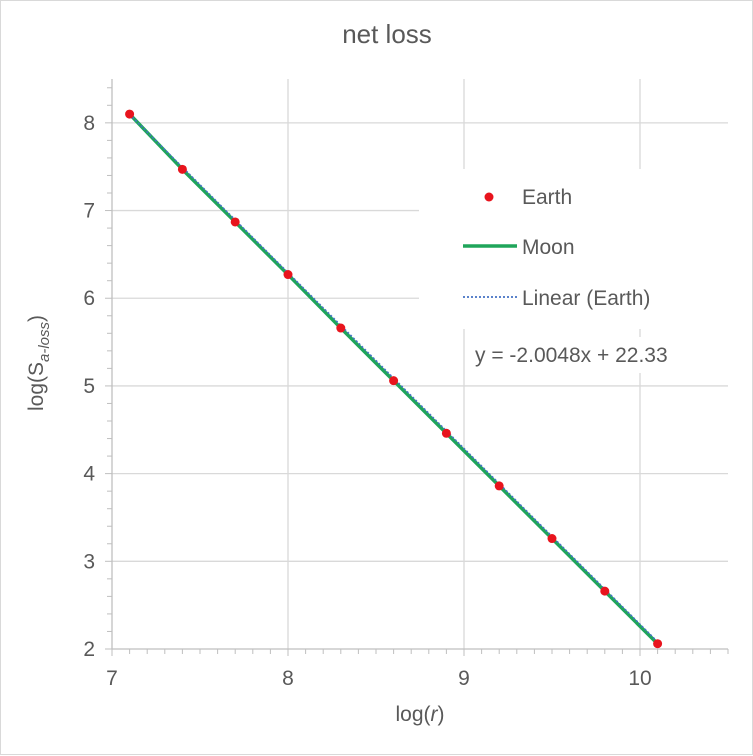 The image size is (753, 756). Describe the element at coordinates (547, 197) in the screenshot. I see `legend-earth-label: Earth` at that location.